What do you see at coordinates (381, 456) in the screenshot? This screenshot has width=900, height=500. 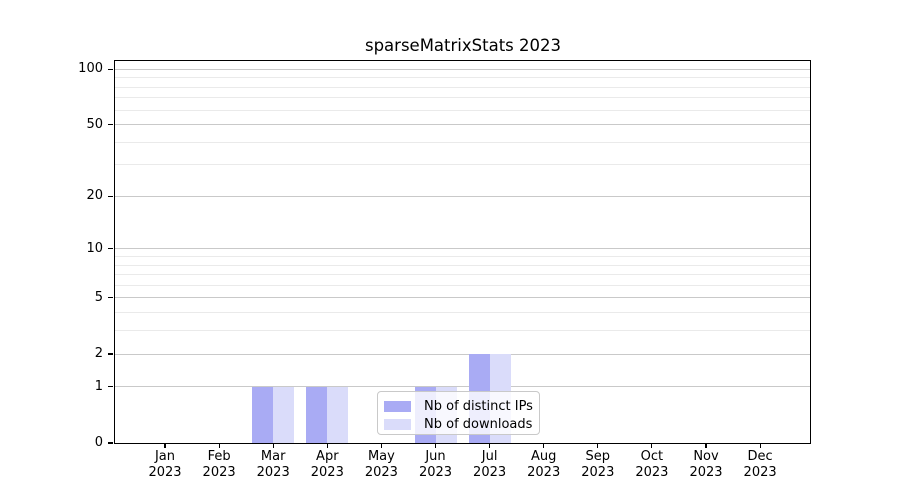 I see `x-tick-month: May` at bounding box center [381, 456].